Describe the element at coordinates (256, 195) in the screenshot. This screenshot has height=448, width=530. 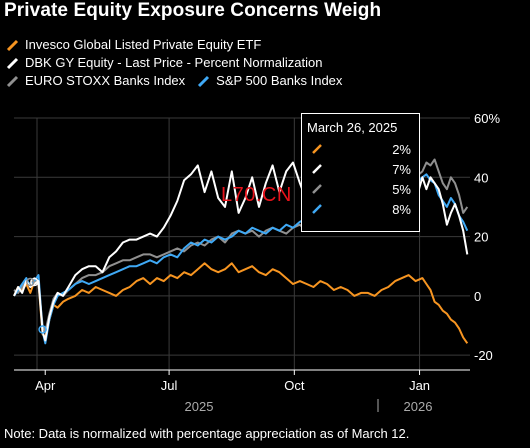
I see `watermark: L70.CN` at that location.